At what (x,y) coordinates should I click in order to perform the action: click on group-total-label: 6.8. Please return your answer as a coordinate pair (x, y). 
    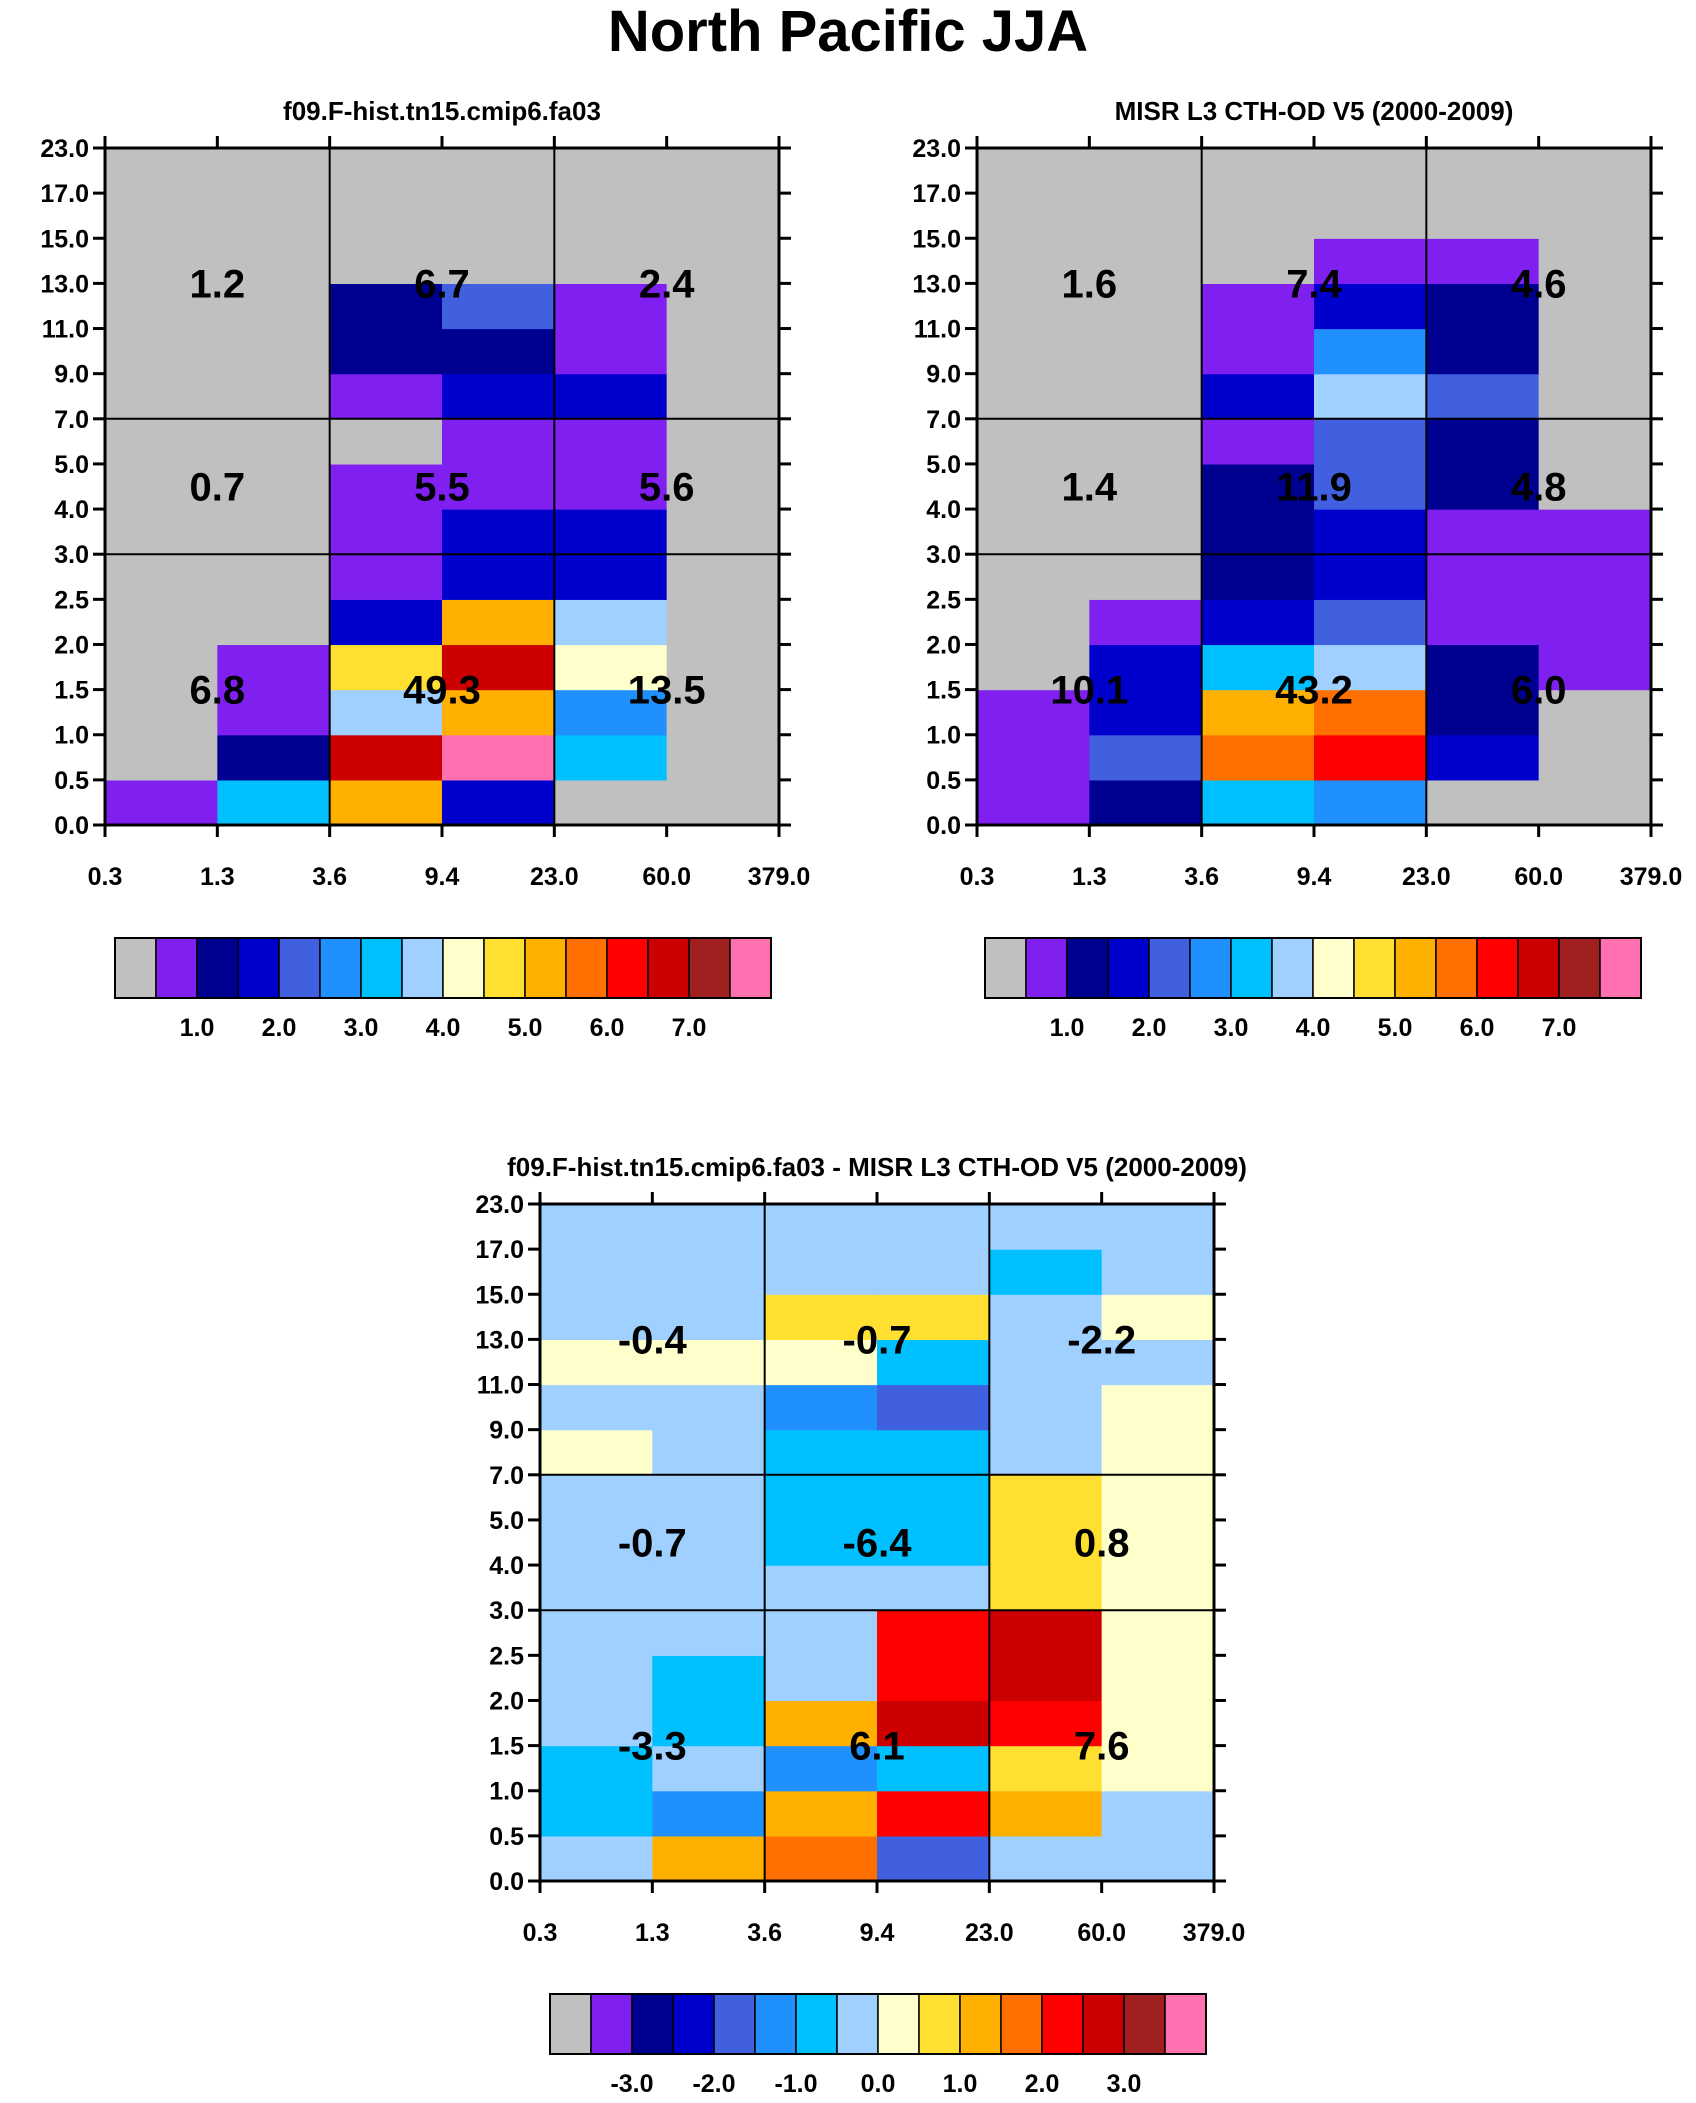
    Looking at the image, I should click on (218, 691).